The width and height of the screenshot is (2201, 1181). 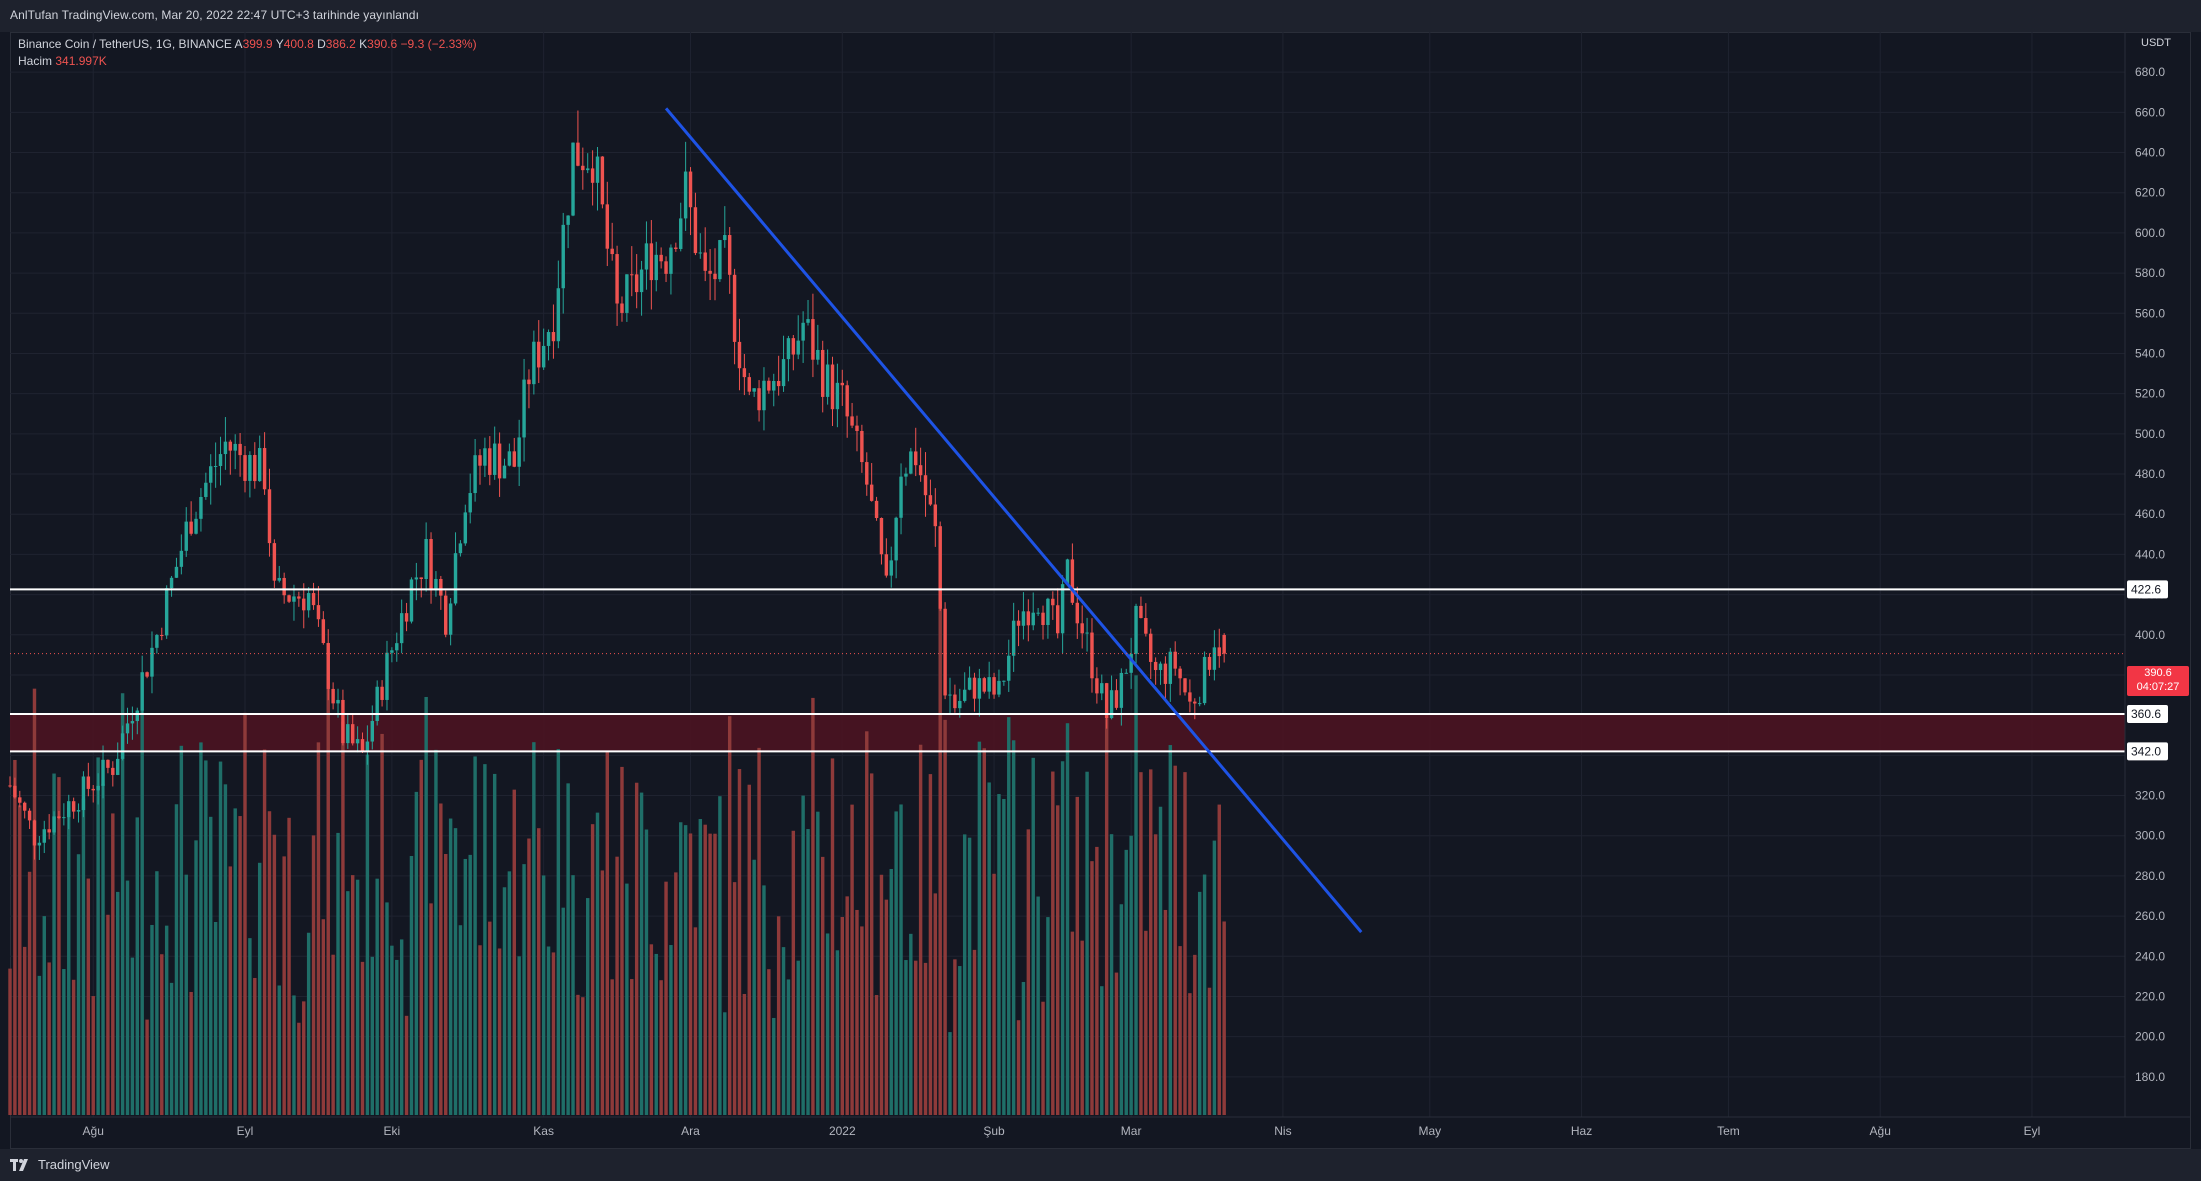 I want to click on change-value: −9.3 (−2.33%), so click(x=438, y=44).